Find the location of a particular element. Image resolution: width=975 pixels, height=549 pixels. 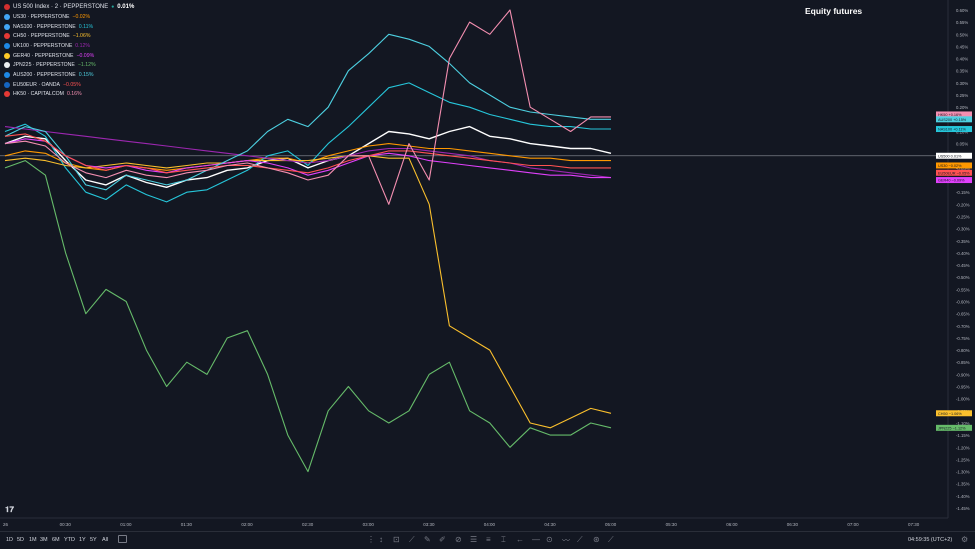

ruler-icon: ⟋ is located at coordinates (580, 539).